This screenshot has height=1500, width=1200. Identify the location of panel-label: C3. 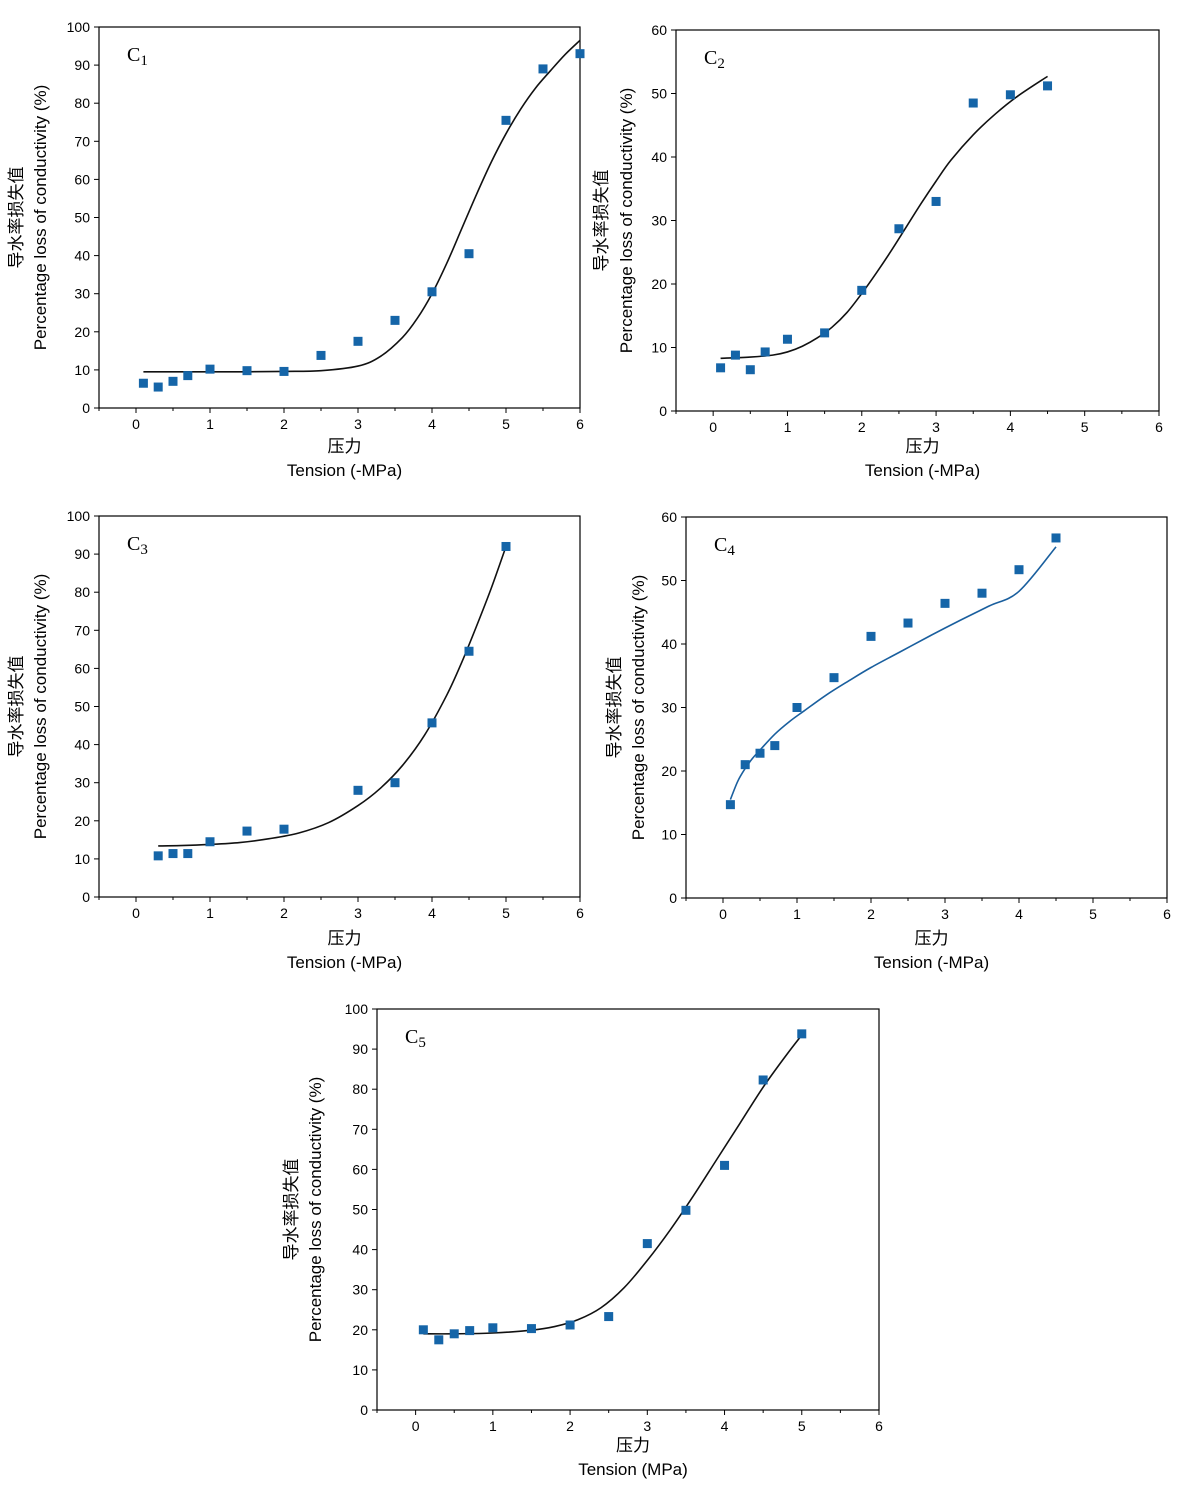
(137, 545).